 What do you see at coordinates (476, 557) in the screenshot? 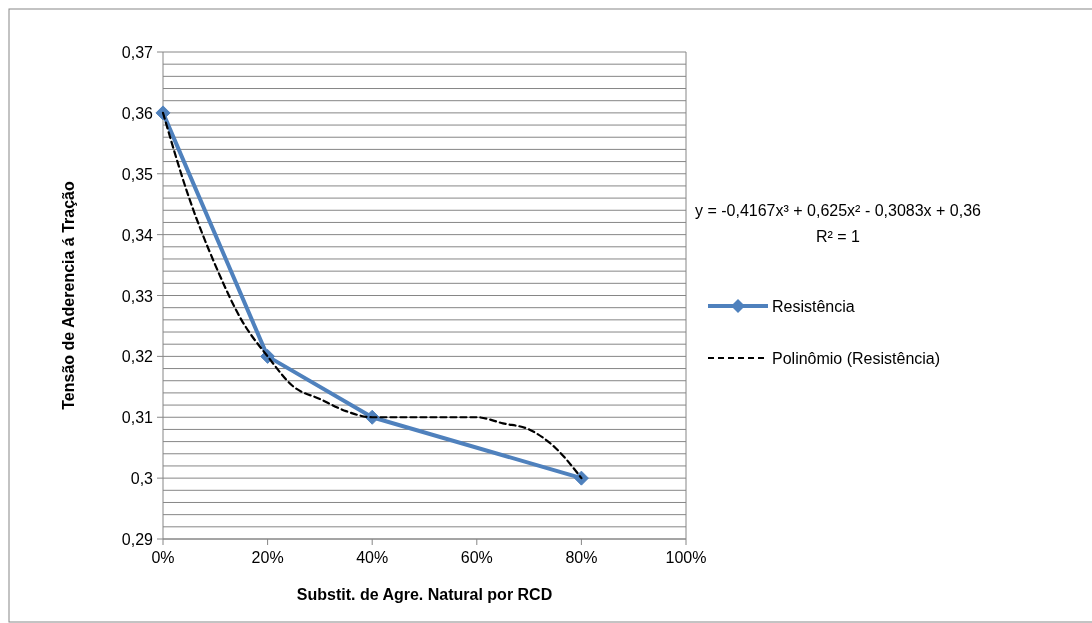
I see `x-tick-label: 60%` at bounding box center [476, 557].